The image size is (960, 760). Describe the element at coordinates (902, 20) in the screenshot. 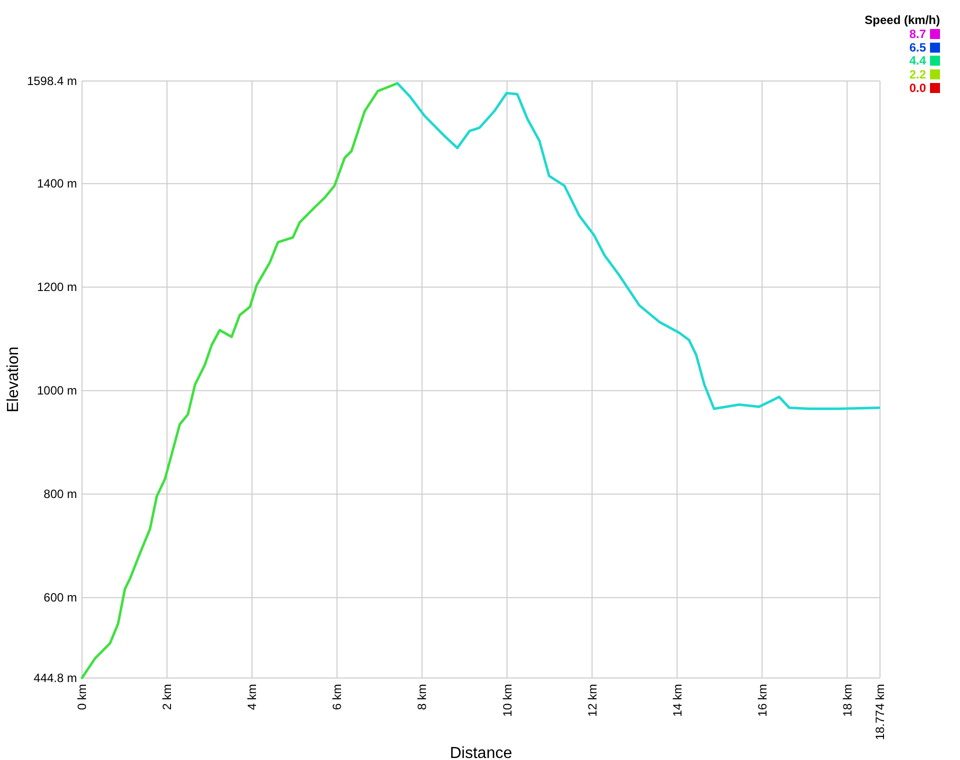

I see `color-bar-title: Speed (km/h)` at that location.